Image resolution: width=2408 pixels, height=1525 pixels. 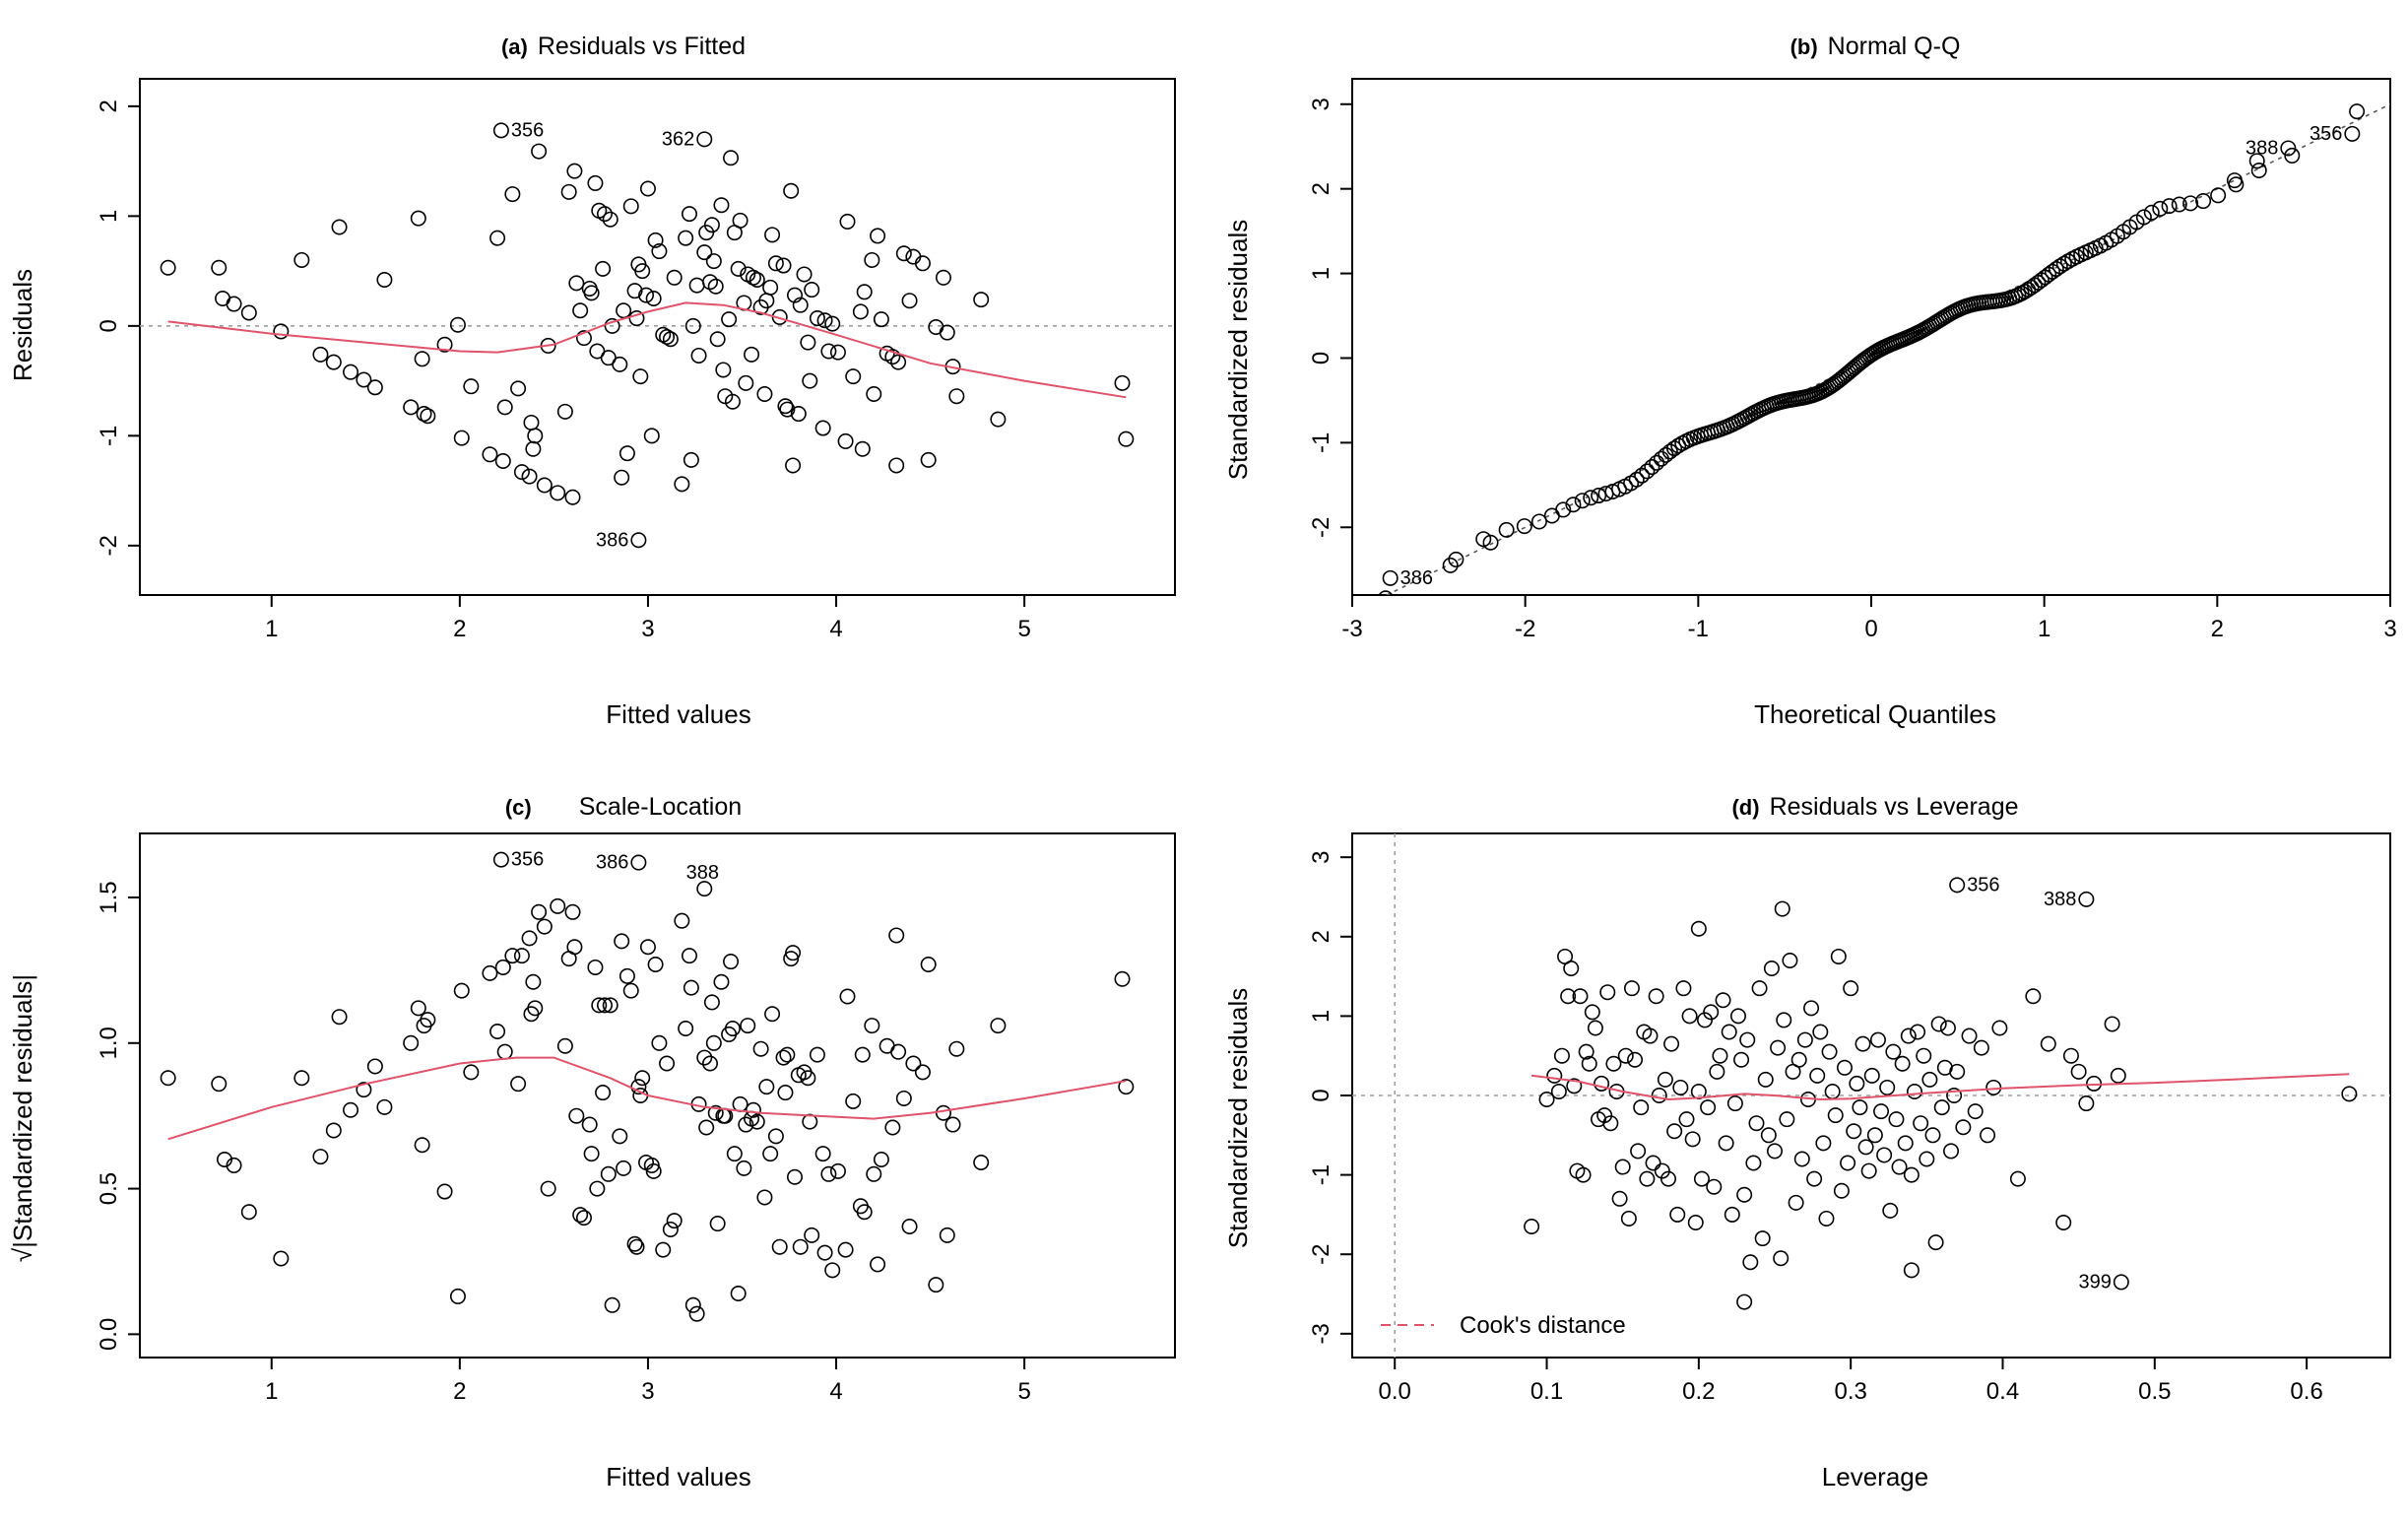 What do you see at coordinates (1850, 1392) in the screenshot?
I see `x-tick-label: 0.3` at bounding box center [1850, 1392].